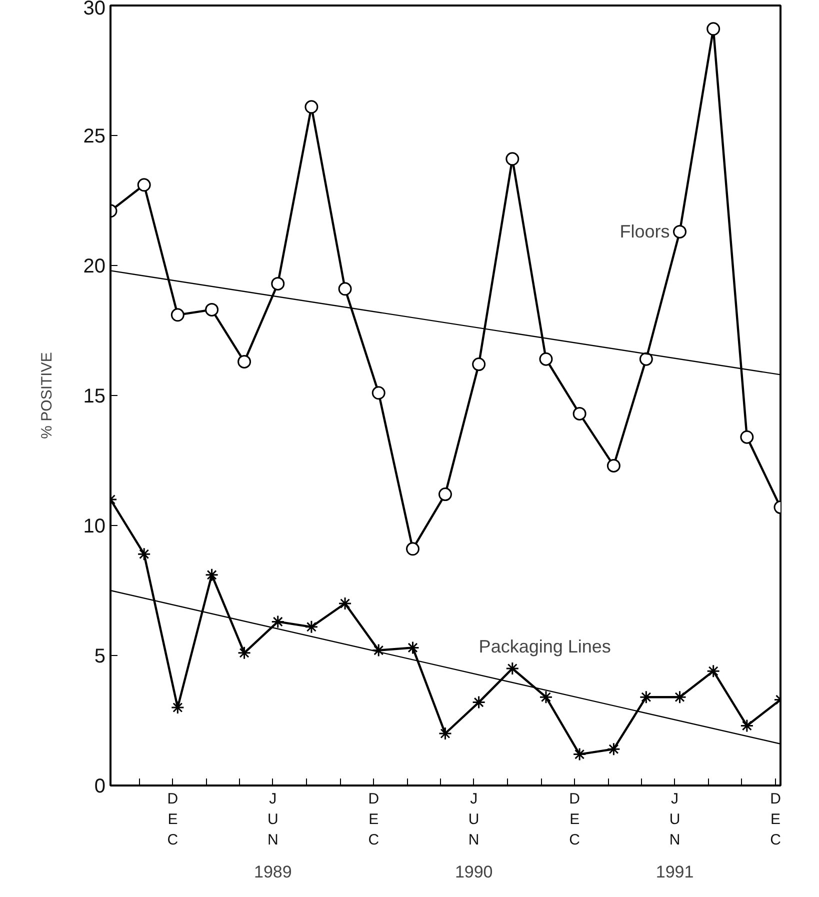  I want to click on y-tick-label: 5, so click(100, 657).